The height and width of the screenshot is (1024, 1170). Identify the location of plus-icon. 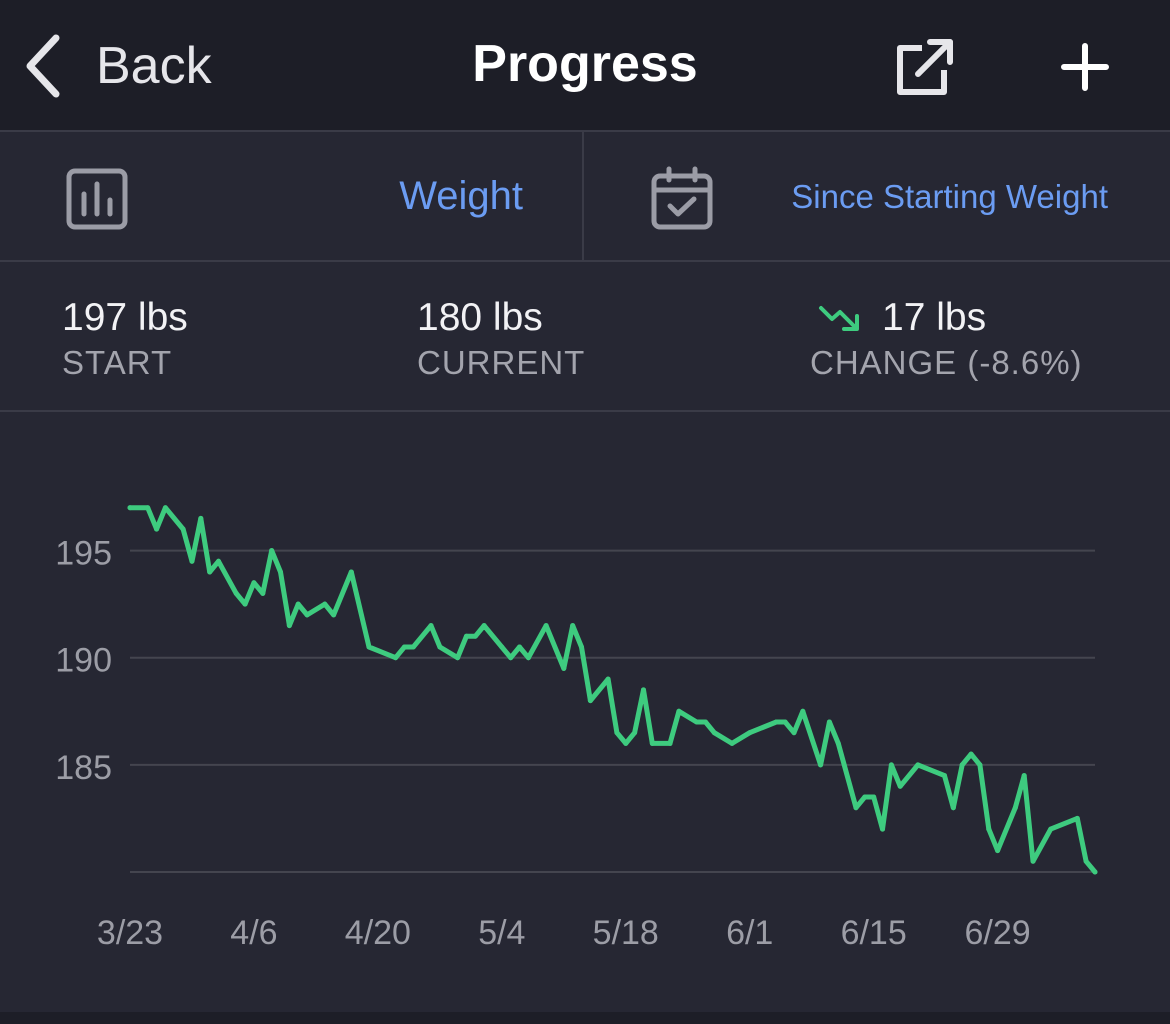
(1085, 67).